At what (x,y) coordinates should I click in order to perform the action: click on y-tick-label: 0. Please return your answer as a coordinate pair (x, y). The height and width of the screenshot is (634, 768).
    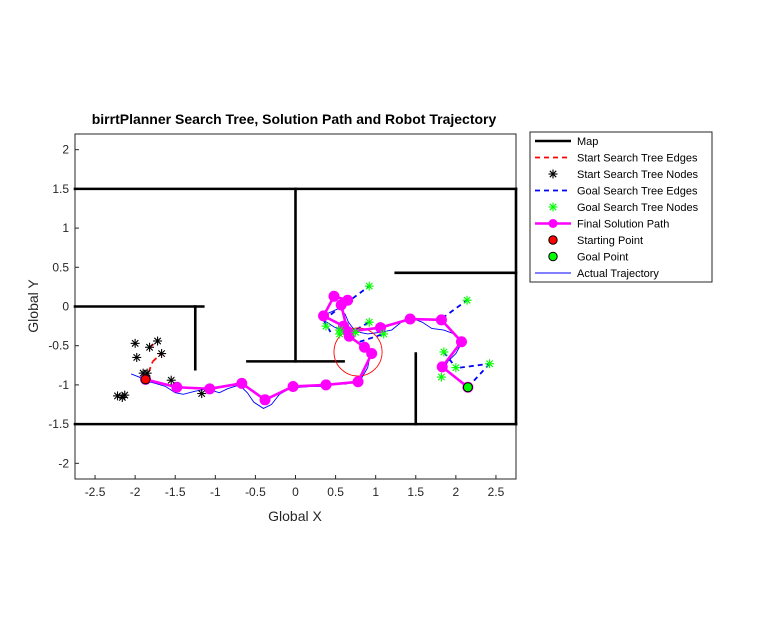
    Looking at the image, I should click on (65, 307).